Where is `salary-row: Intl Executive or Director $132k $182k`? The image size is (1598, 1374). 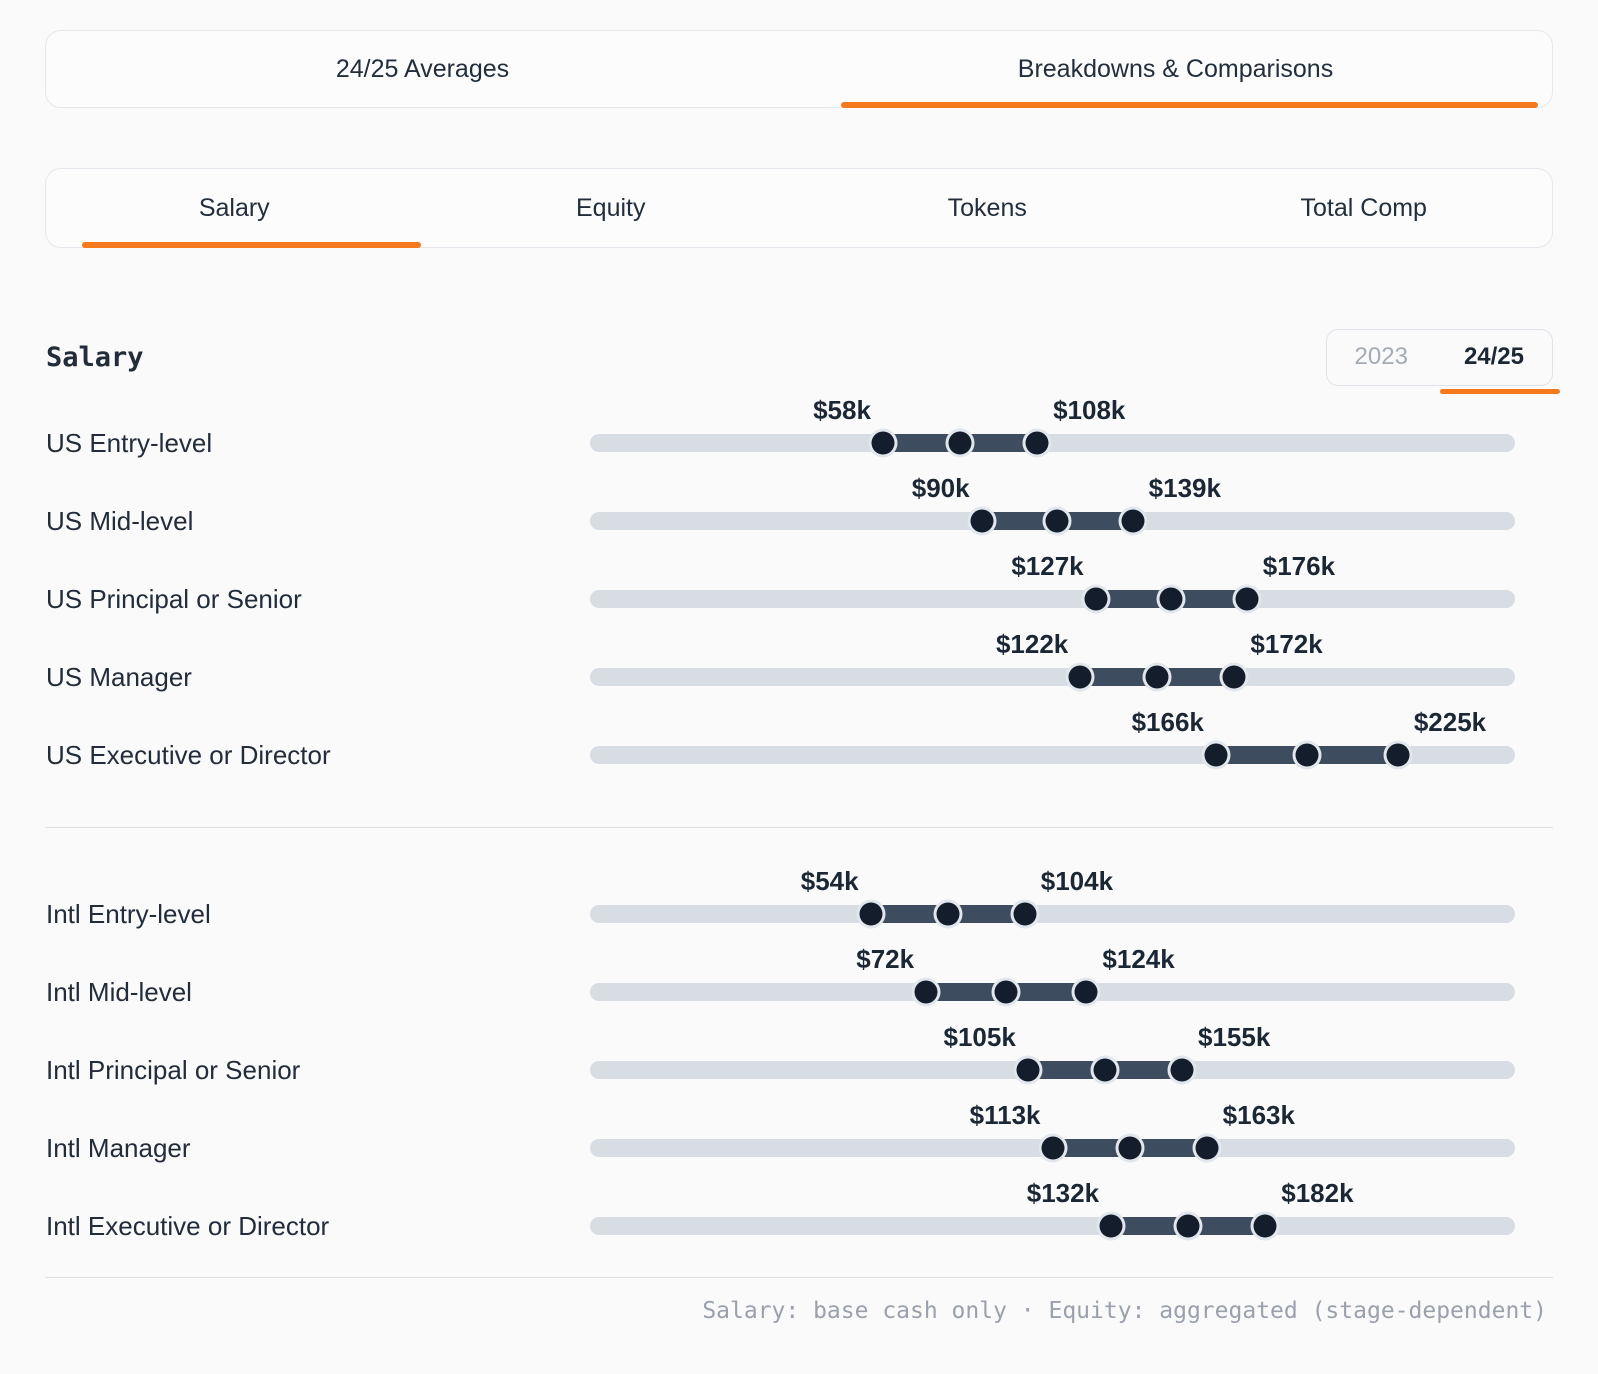 salary-row: Intl Executive or Director $132k $182k is located at coordinates (799, 1221).